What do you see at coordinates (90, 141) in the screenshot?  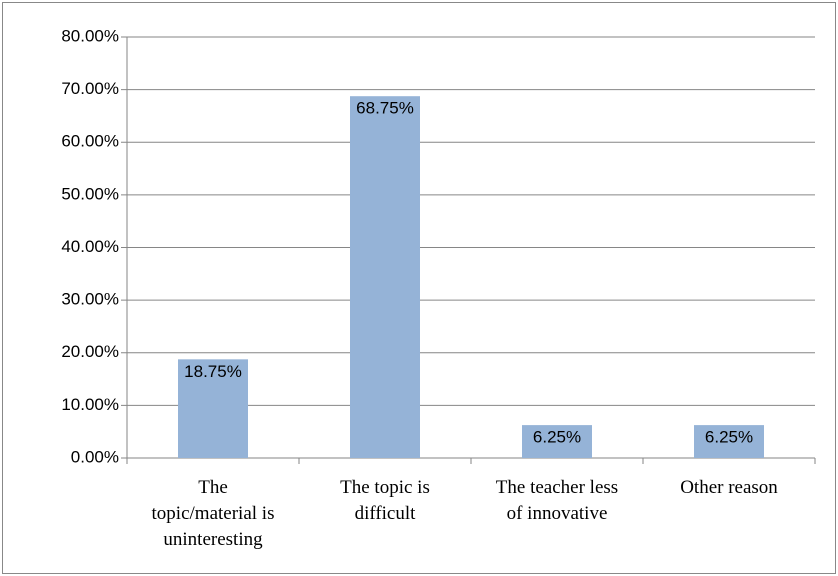 I see `y-tick-label: 60.00%` at bounding box center [90, 141].